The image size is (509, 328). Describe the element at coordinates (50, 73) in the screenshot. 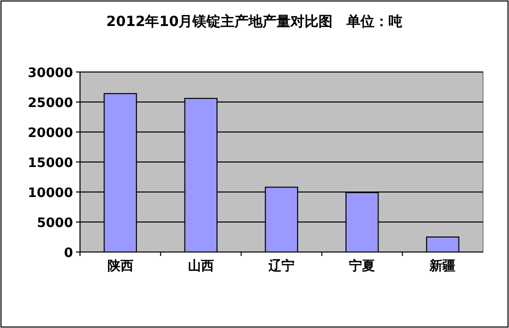

I see `y-tick-label: 30000` at that location.